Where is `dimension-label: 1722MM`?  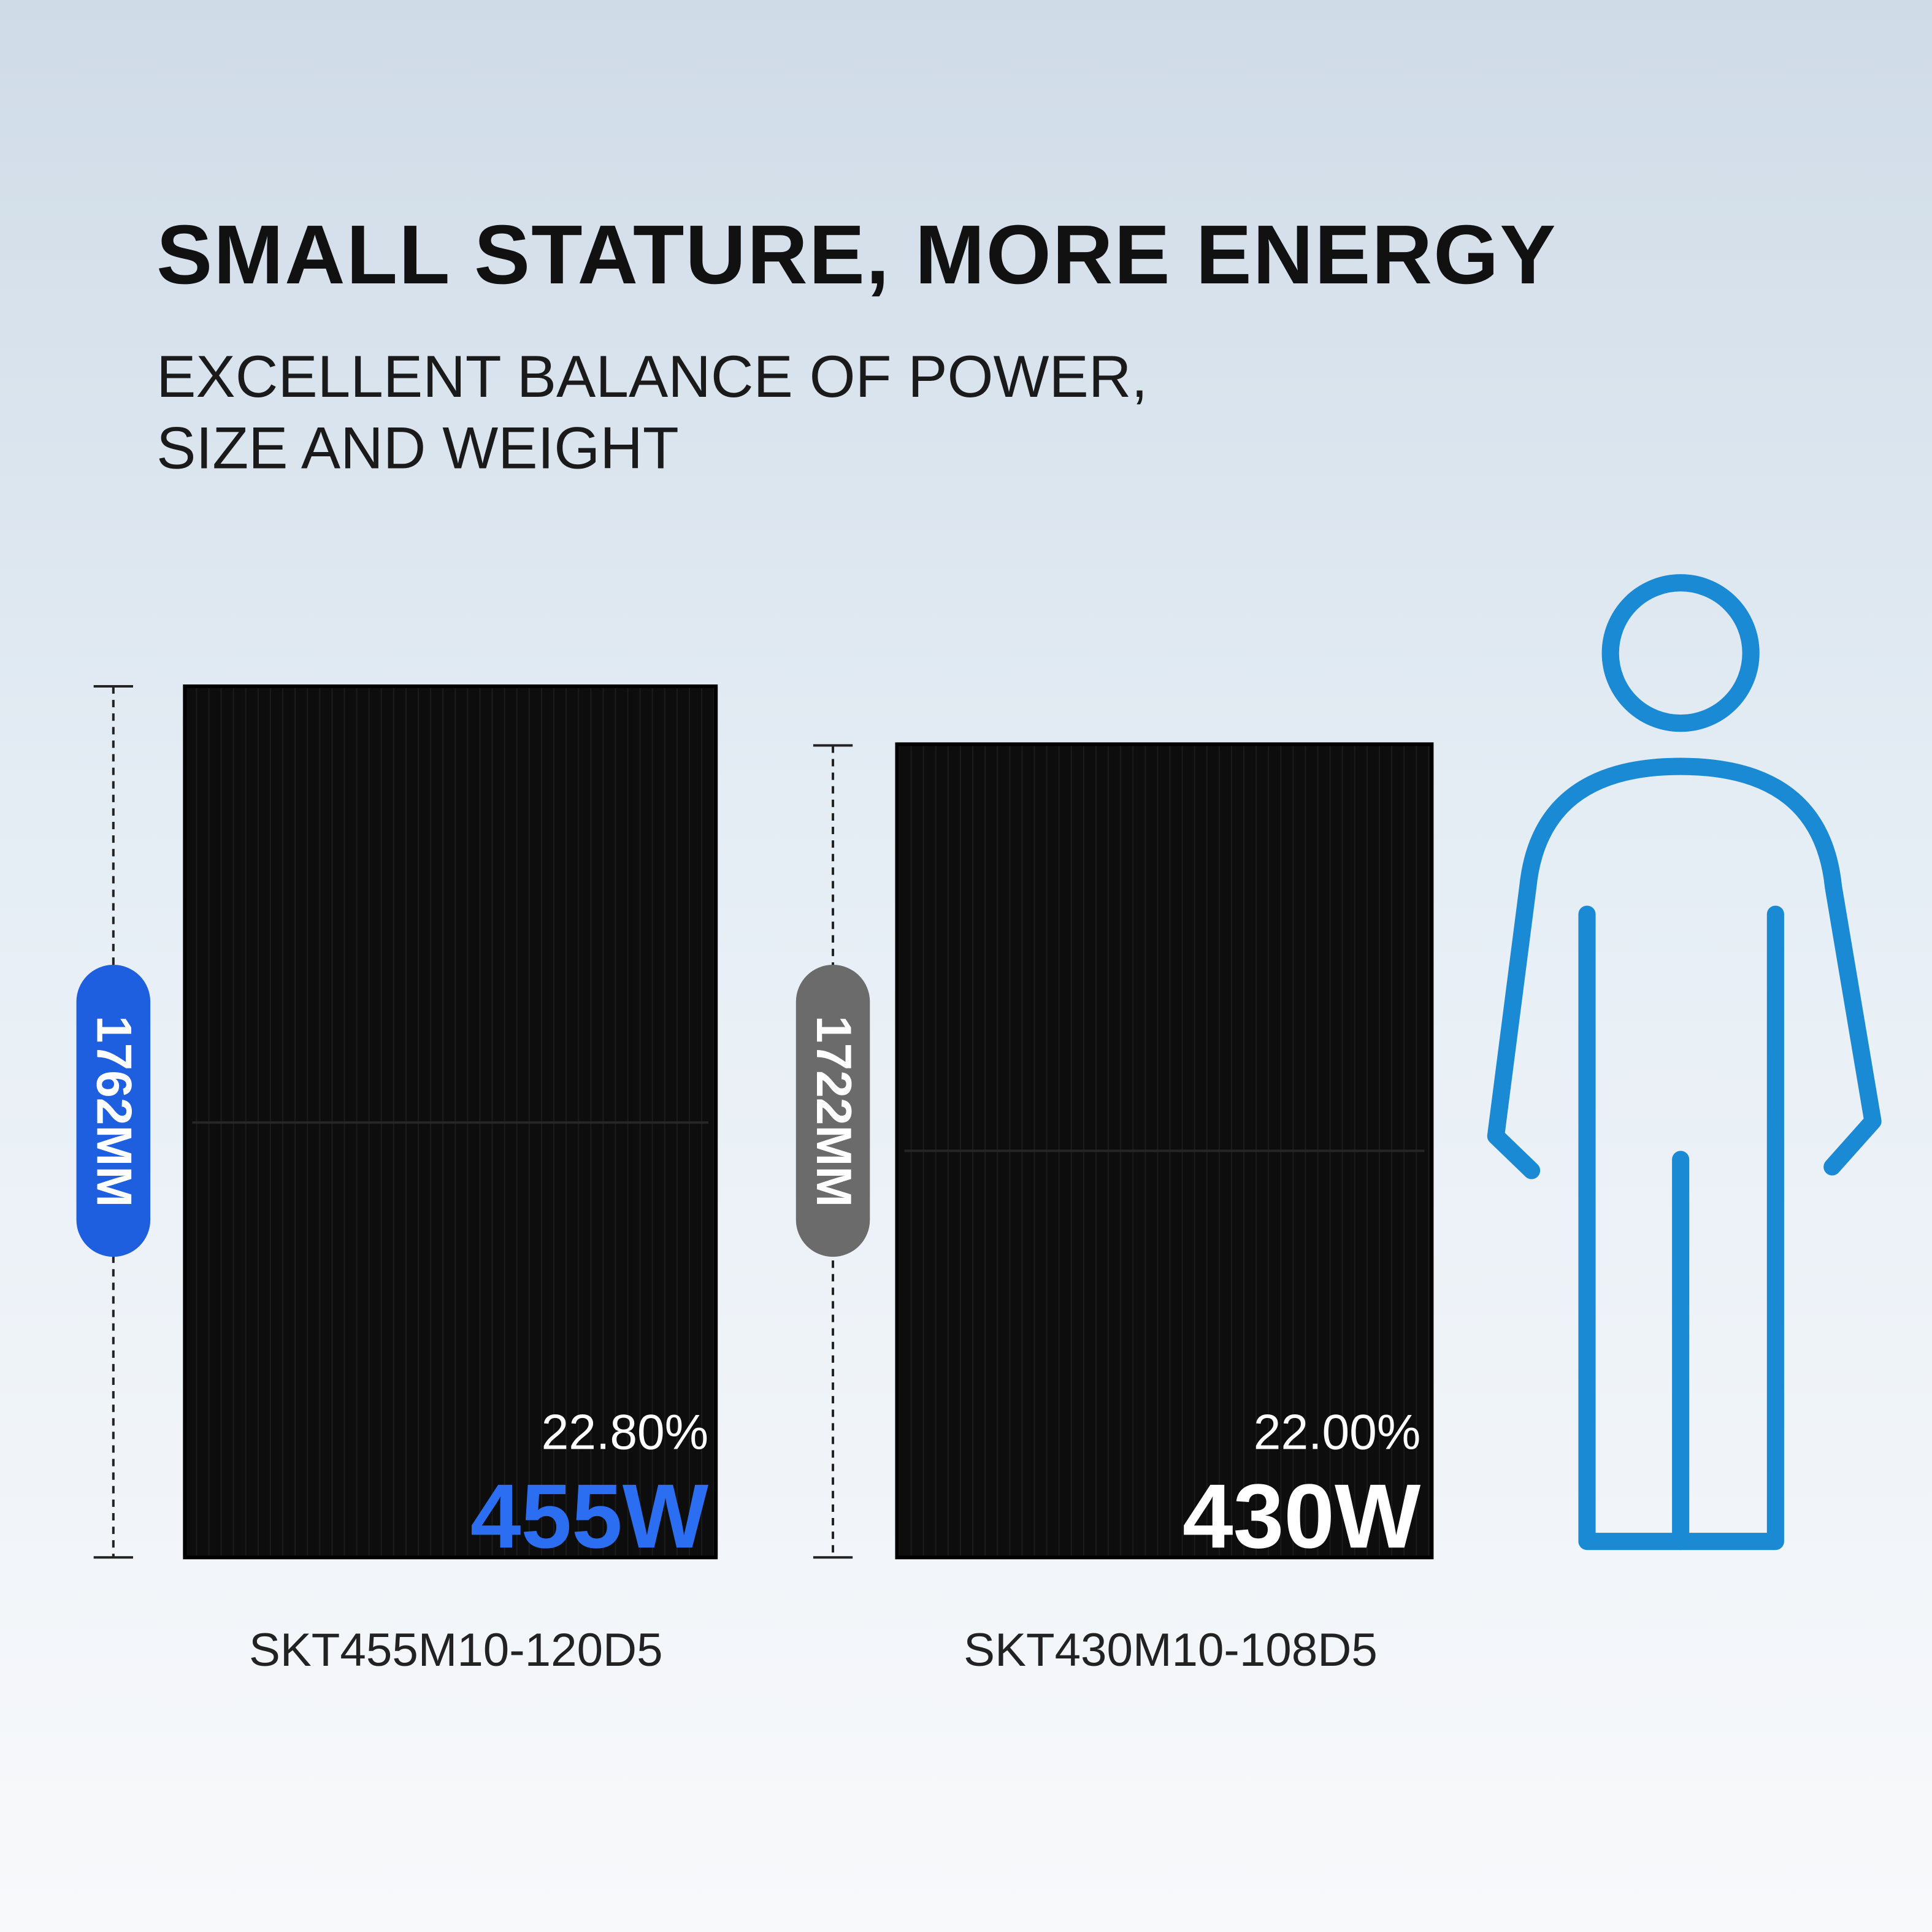 dimension-label: 1722MM is located at coordinates (833, 1112).